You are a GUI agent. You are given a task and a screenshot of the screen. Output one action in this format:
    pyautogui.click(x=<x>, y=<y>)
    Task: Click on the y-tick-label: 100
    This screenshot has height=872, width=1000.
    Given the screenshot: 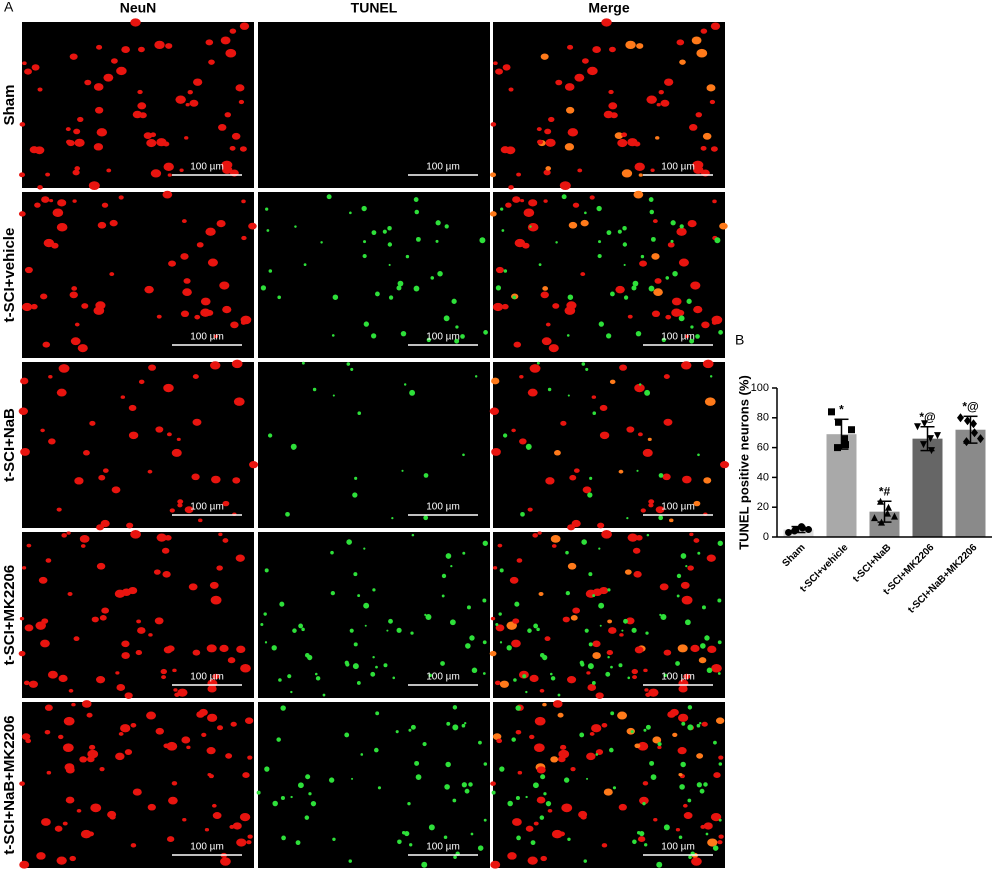 What is the action you would take?
    pyautogui.click(x=760, y=388)
    